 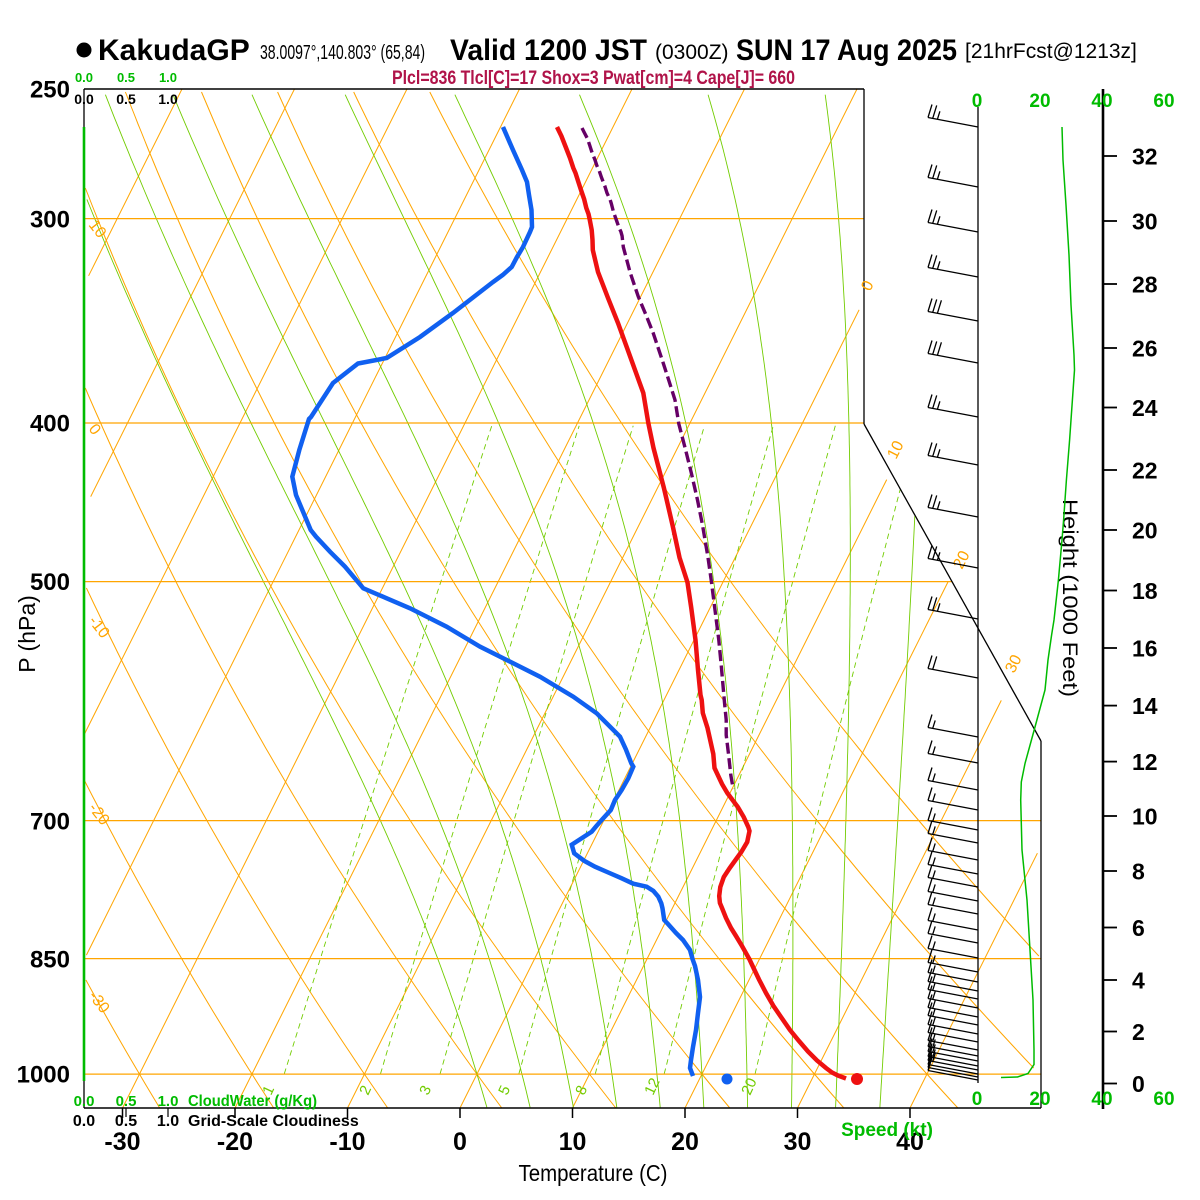 I want to click on svg-text: 28, so click(x=1145, y=285).